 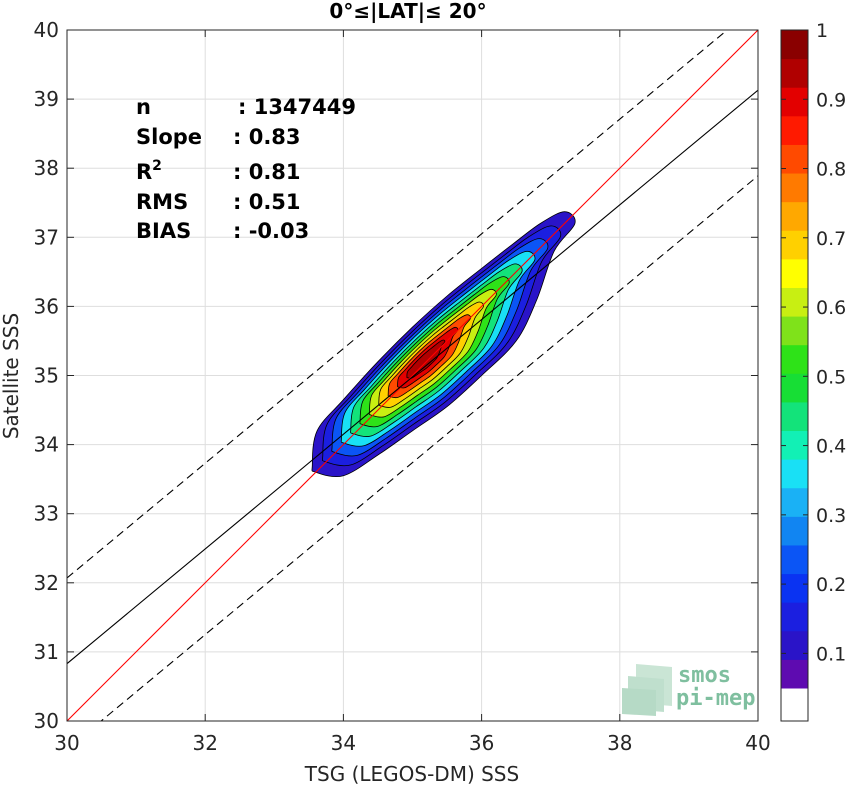 What do you see at coordinates (831, 516) in the screenshot?
I see `colorbar-tick-label: 0.3` at bounding box center [831, 516].